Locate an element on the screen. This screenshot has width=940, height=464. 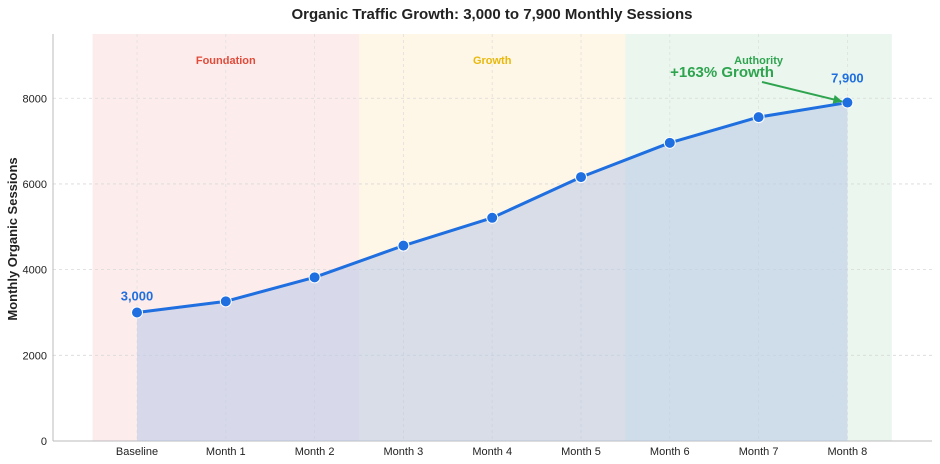
y-tick-label-4: 8000 is located at coordinates (35, 99).